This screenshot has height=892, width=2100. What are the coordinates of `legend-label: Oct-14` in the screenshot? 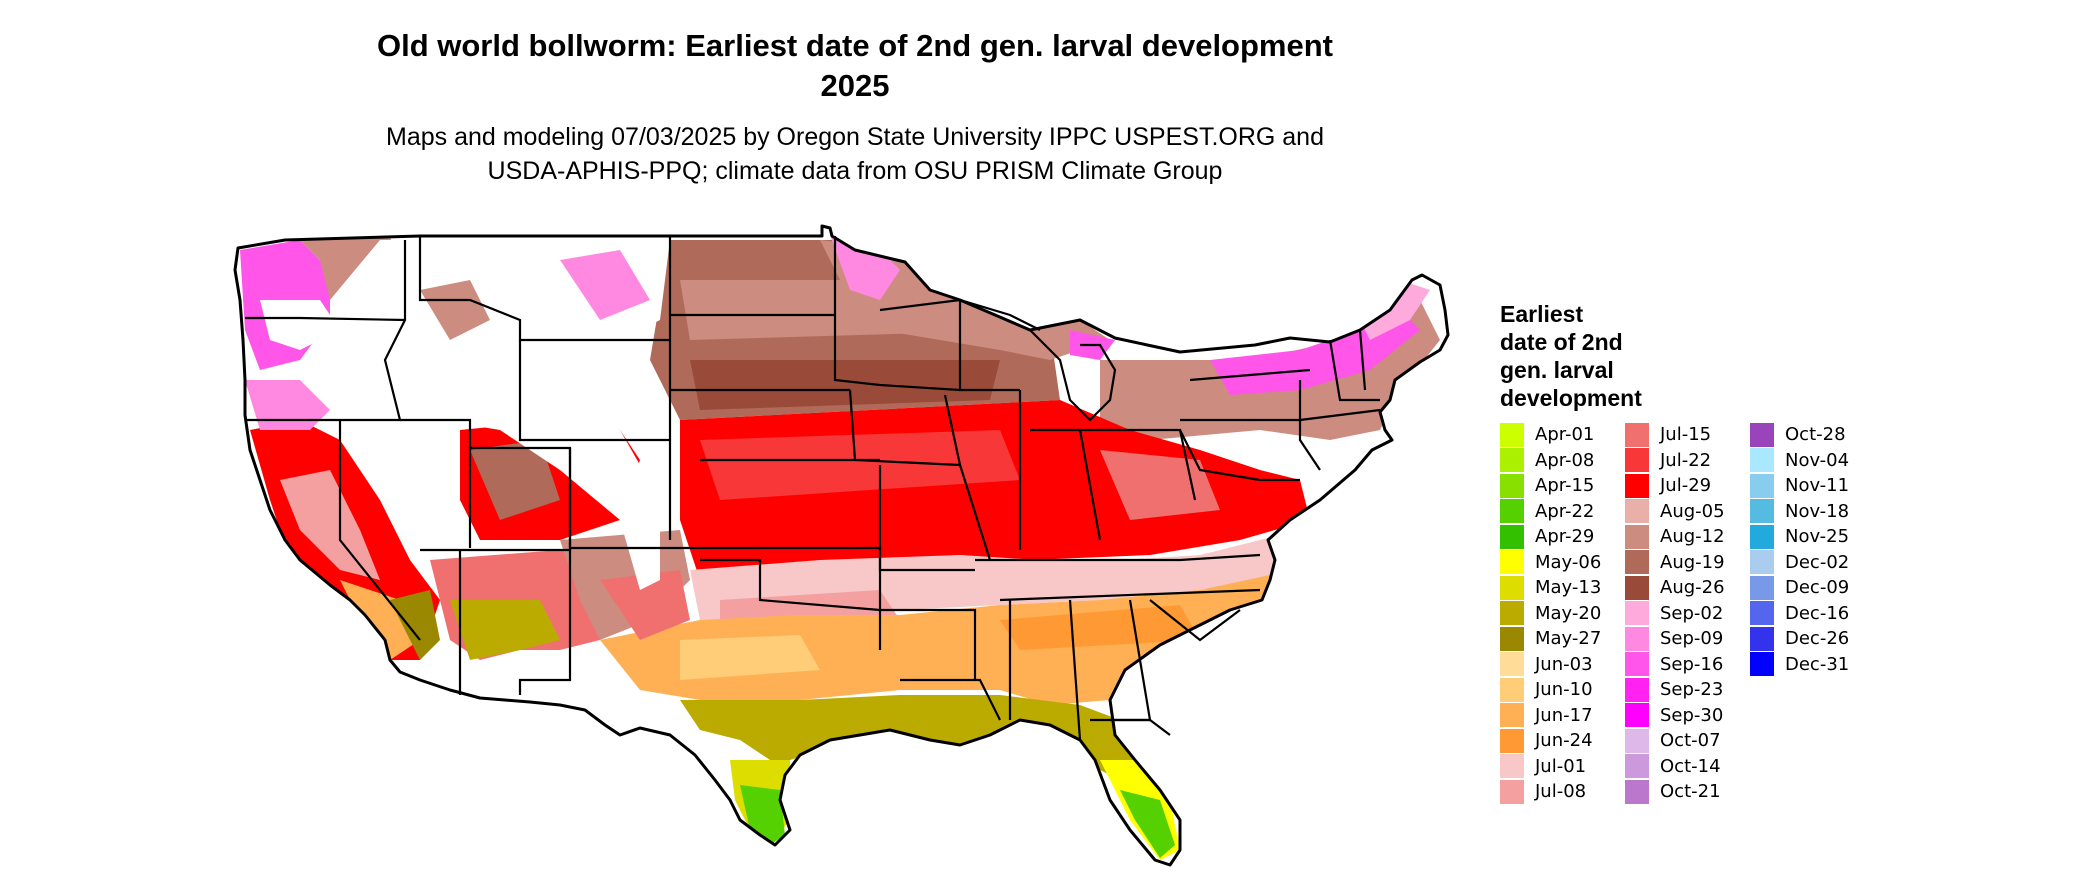 It's located at (1690, 766).